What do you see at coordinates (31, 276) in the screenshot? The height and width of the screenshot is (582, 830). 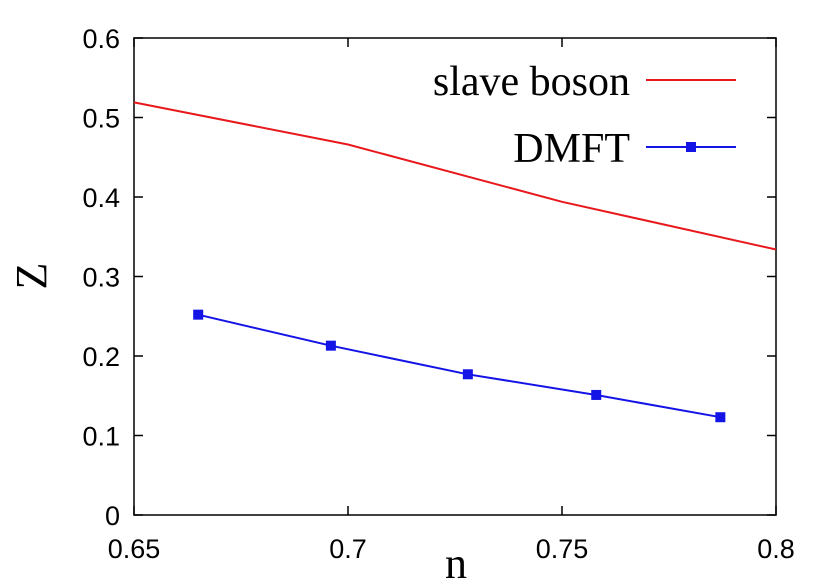 I see `y-axis-title: Z` at bounding box center [31, 276].